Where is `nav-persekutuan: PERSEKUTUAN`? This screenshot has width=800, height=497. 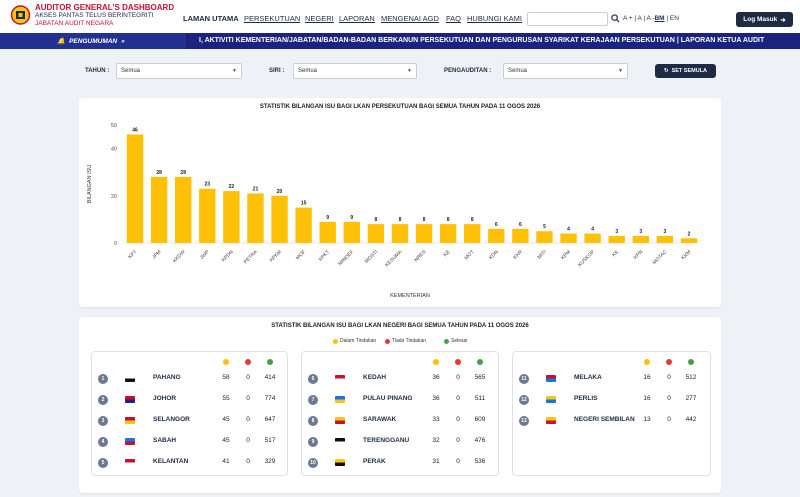
nav-persekutuan: PERSEKUTUAN is located at coordinates (272, 18).